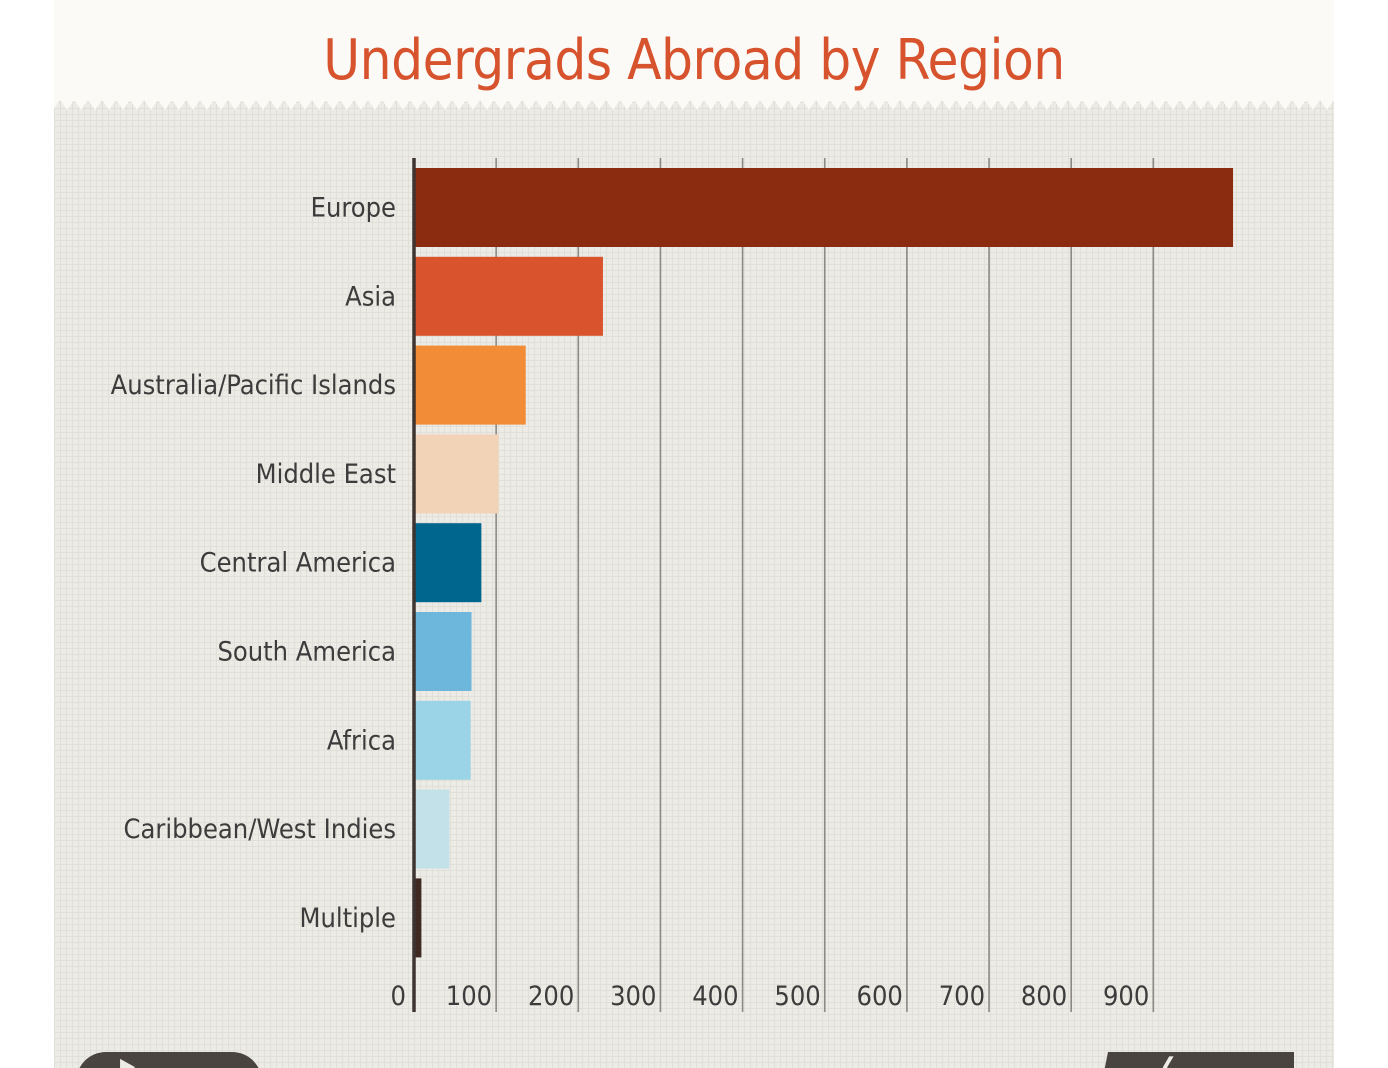  Describe the element at coordinates (443, 651) in the screenshot. I see `bar-south-america` at that location.